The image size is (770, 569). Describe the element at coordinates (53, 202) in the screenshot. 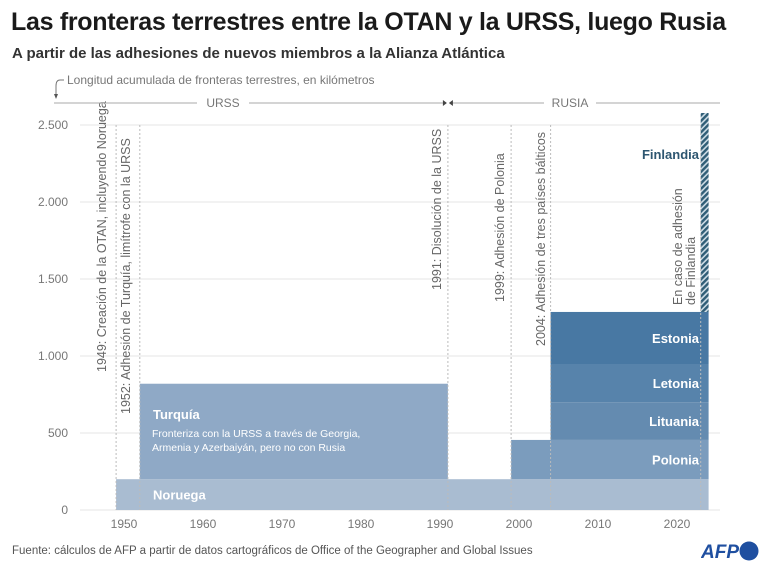

I see `y-tick-label: 2.000` at that location.